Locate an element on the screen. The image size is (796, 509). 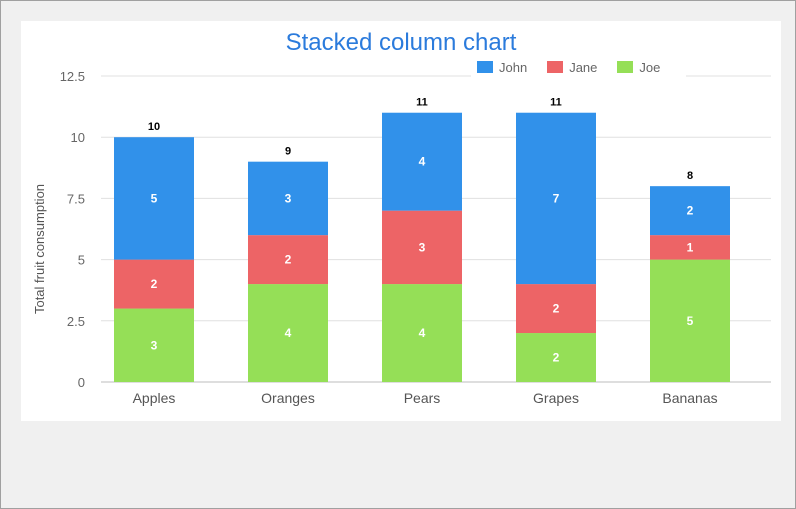
data-label: 7 is located at coordinates (556, 198).